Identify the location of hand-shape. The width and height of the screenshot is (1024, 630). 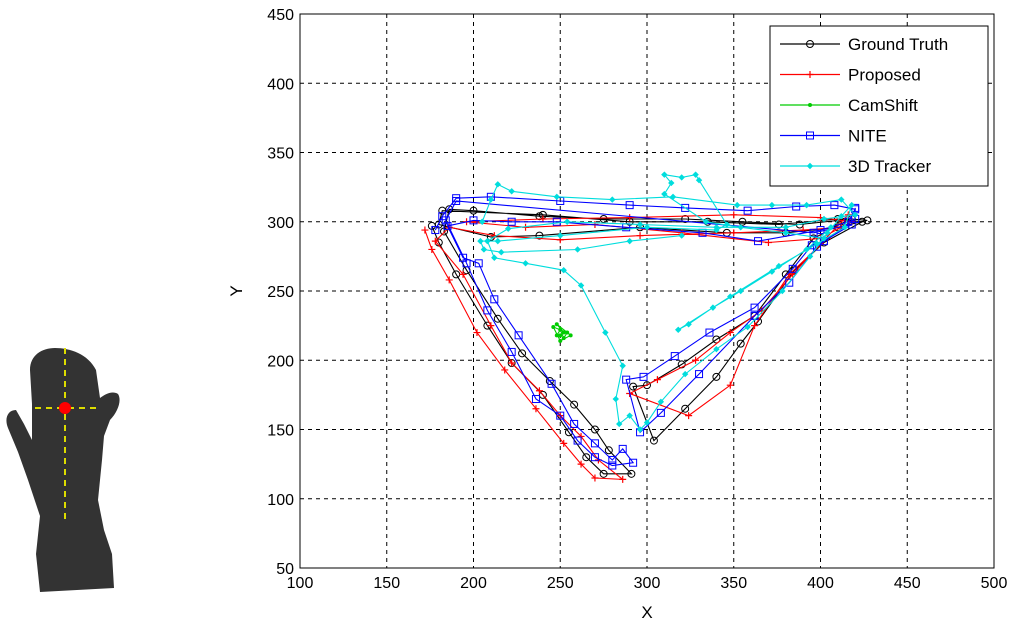
(63, 470).